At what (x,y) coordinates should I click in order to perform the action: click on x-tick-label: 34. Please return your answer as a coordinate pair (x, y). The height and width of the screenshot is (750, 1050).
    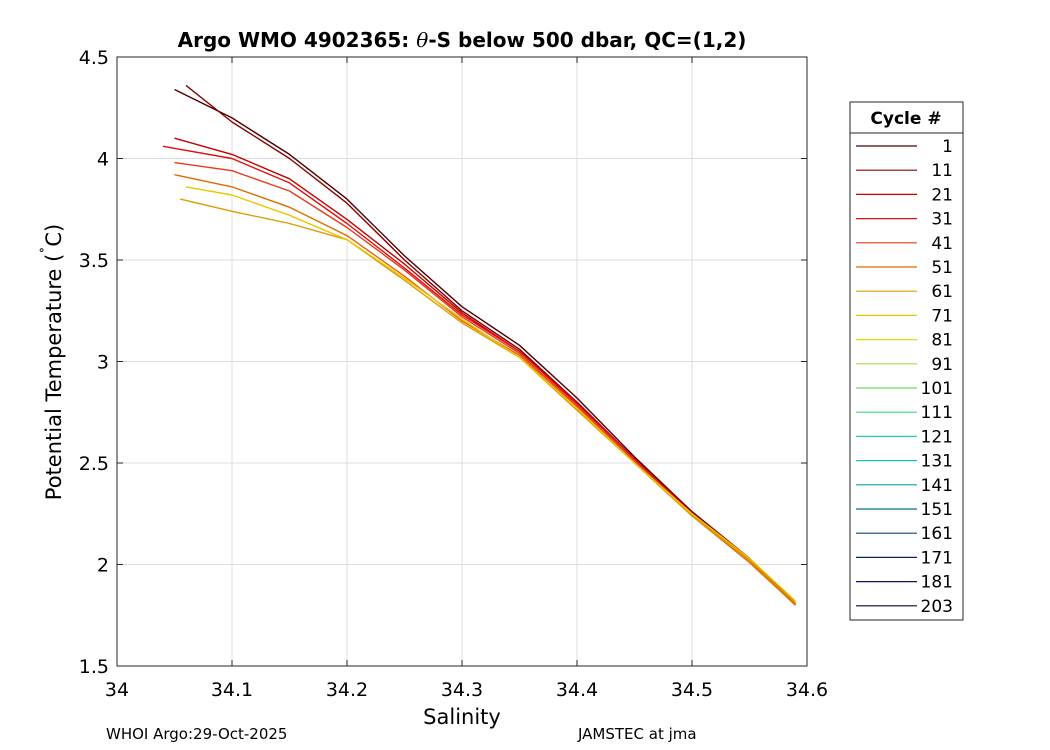
    Looking at the image, I should click on (117, 690).